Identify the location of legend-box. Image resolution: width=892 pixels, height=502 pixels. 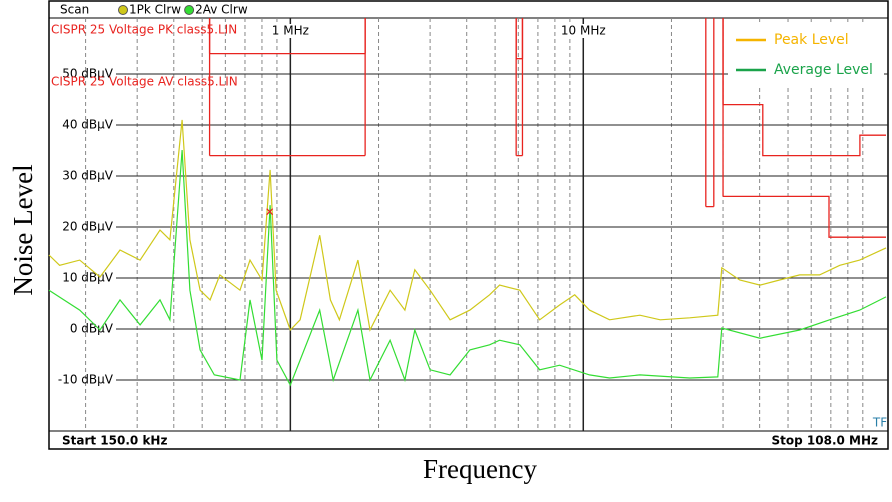
(806, 56).